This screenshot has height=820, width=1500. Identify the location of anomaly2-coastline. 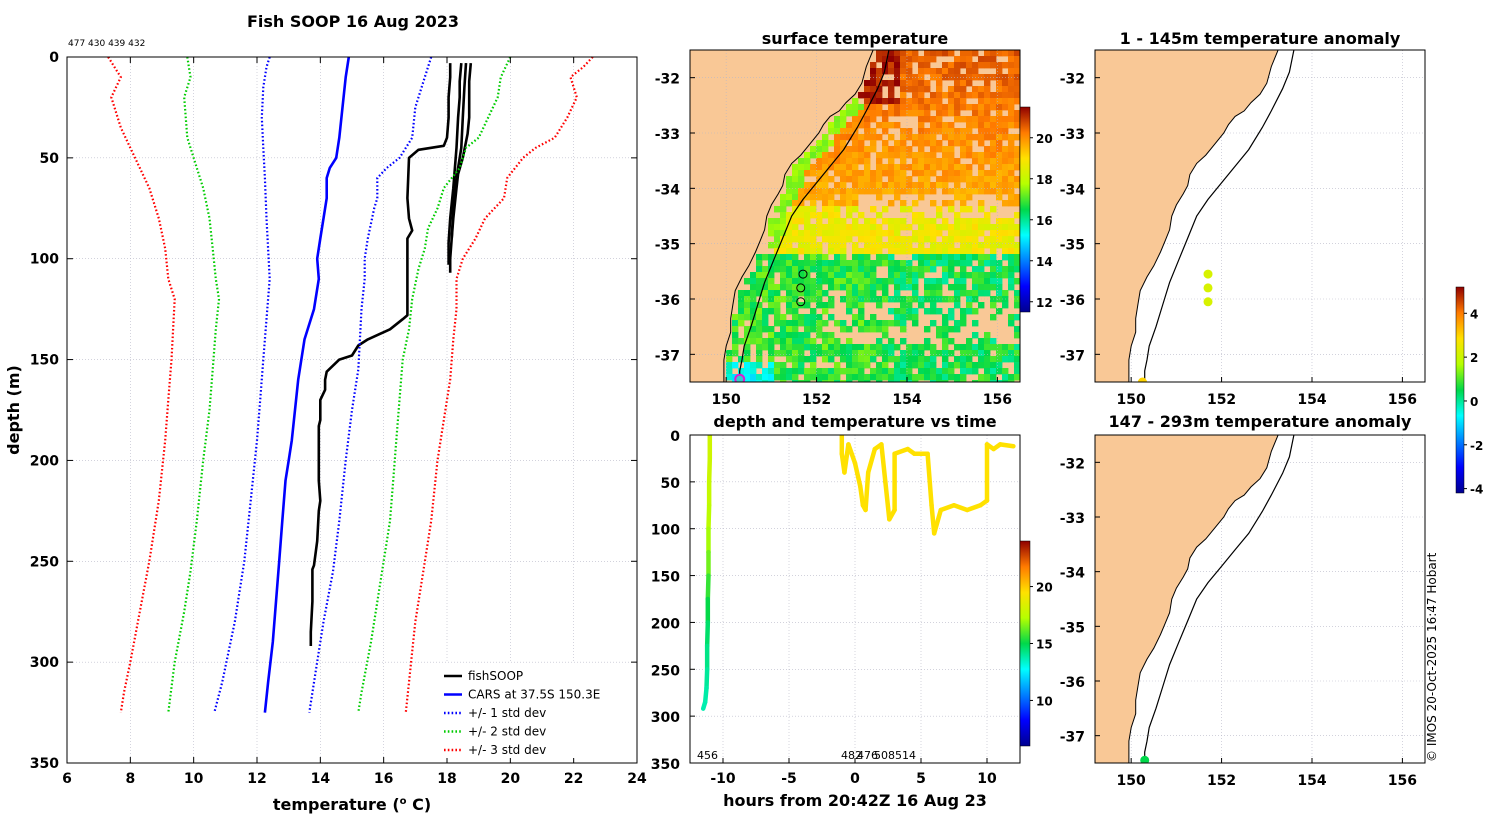
(1203, 599).